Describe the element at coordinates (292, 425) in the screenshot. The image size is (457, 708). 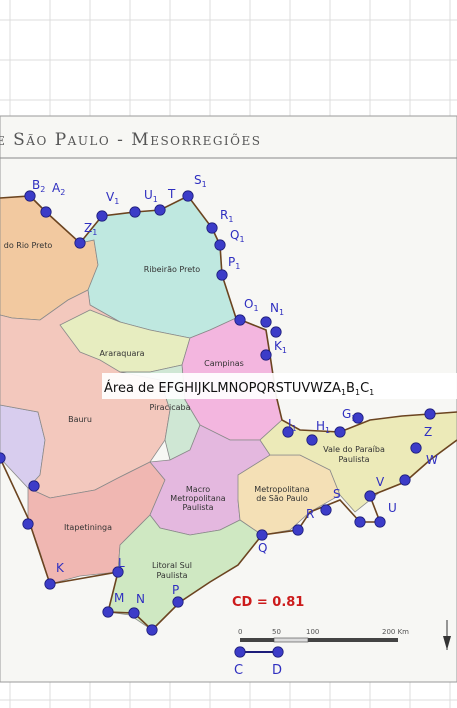
I see `label-i1: I1` at that location.